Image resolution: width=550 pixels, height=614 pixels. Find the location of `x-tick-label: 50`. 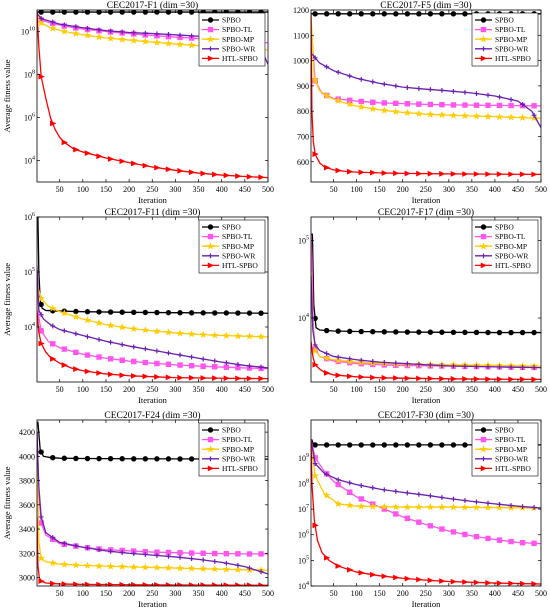

x-tick-label: 50 is located at coordinates (334, 593).